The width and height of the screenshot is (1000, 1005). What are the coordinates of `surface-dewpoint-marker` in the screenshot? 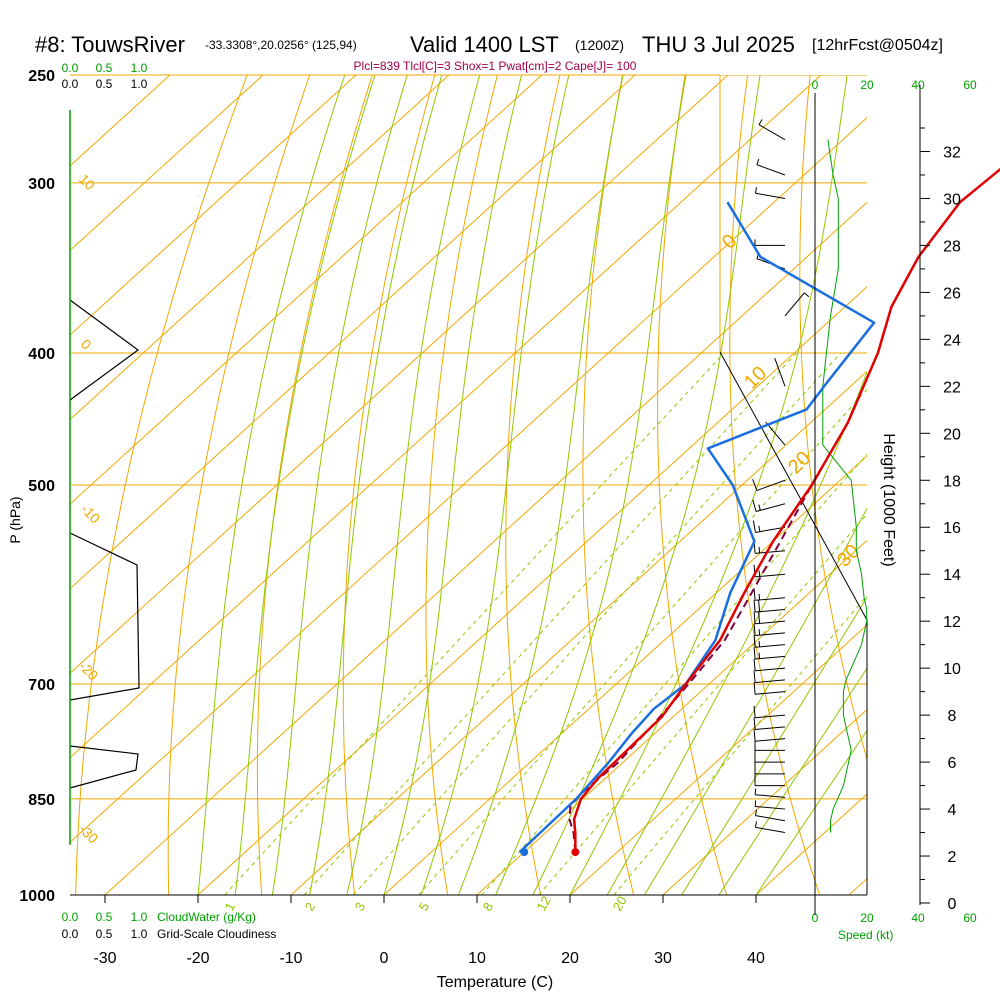 It's located at (524, 852).